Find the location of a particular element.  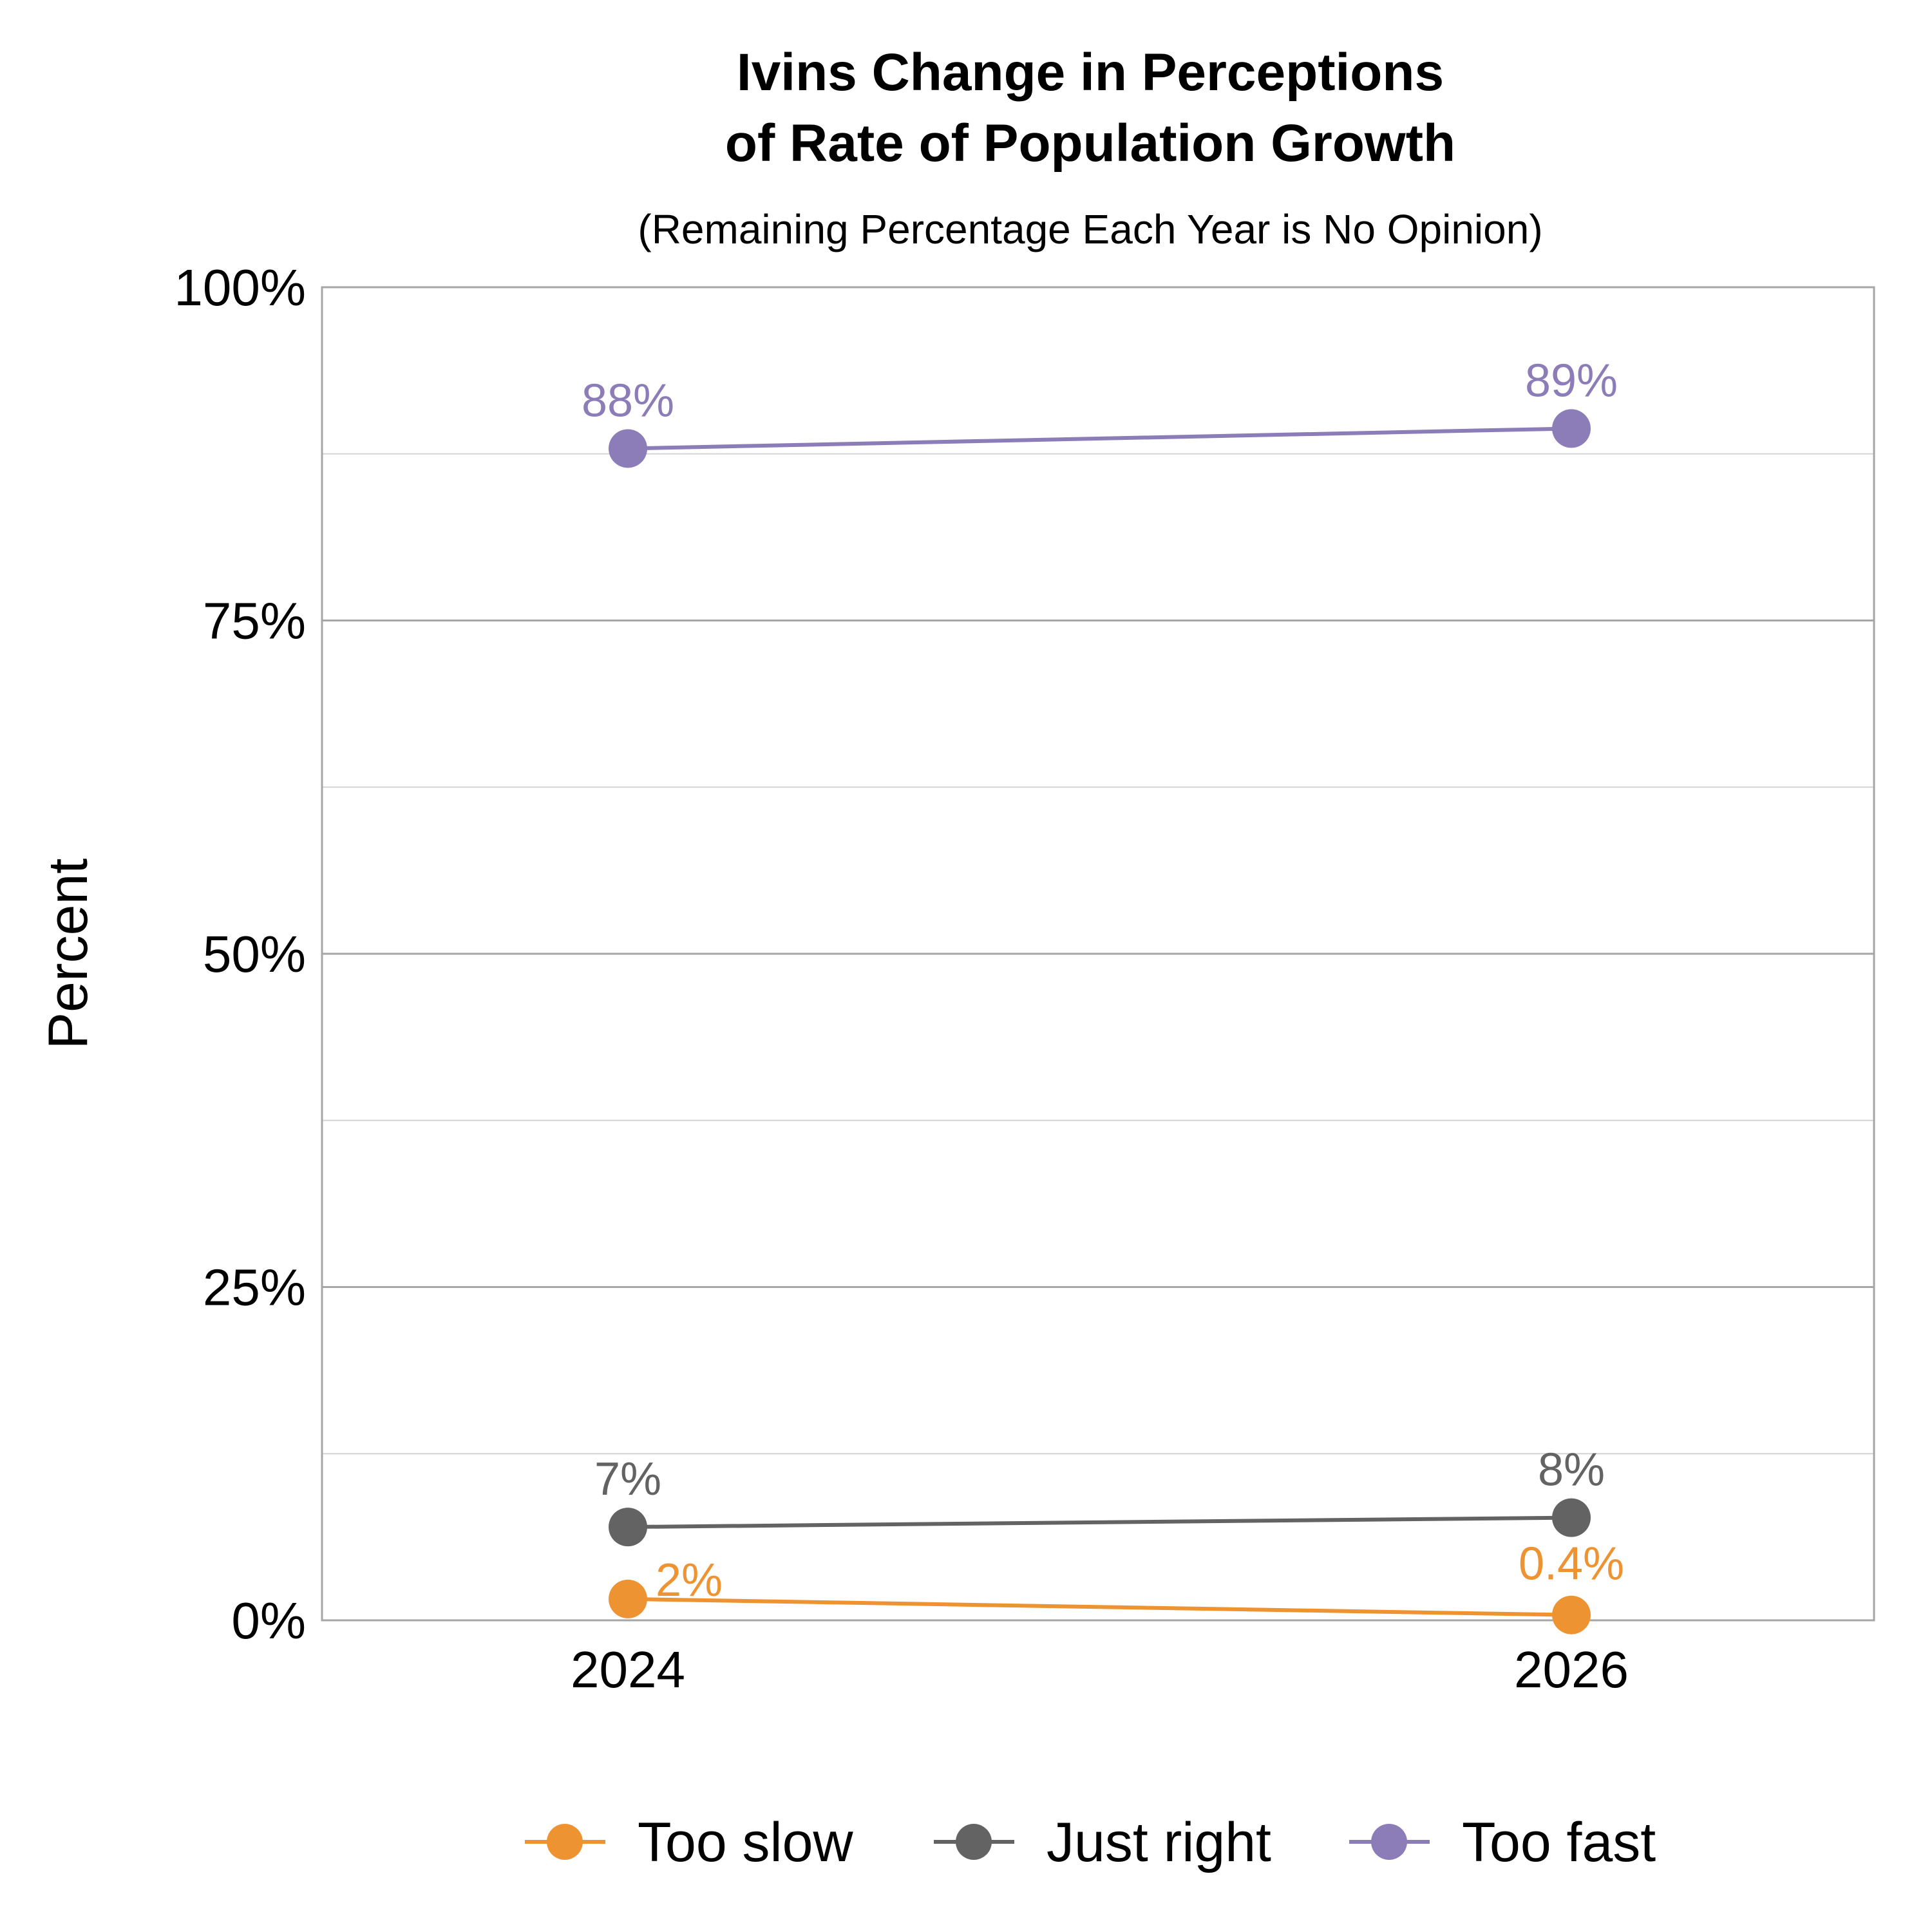

y-axis-ticks: 0% 25% 50% 75% 100% is located at coordinates (240, 954).